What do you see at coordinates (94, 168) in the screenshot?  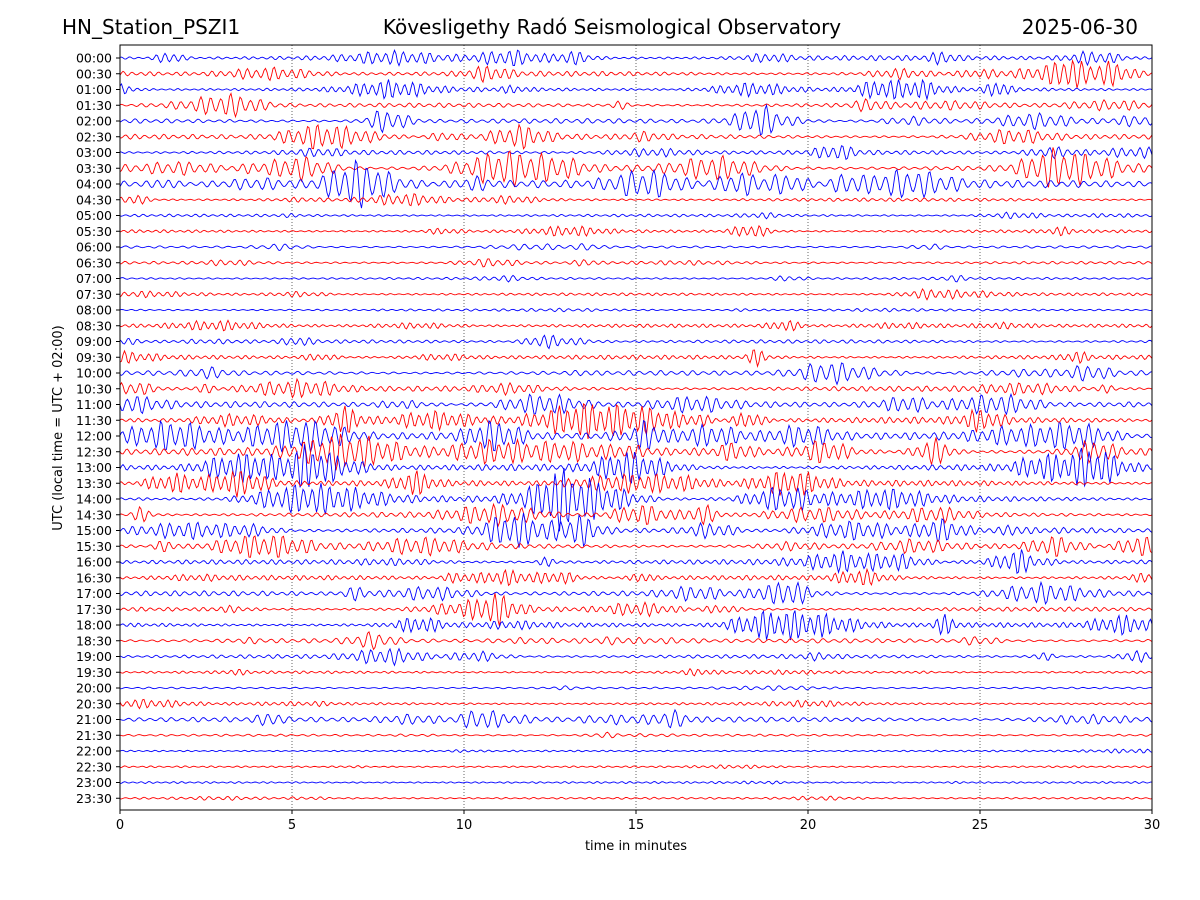 I see `y-tick-label-7: 03:30` at bounding box center [94, 168].